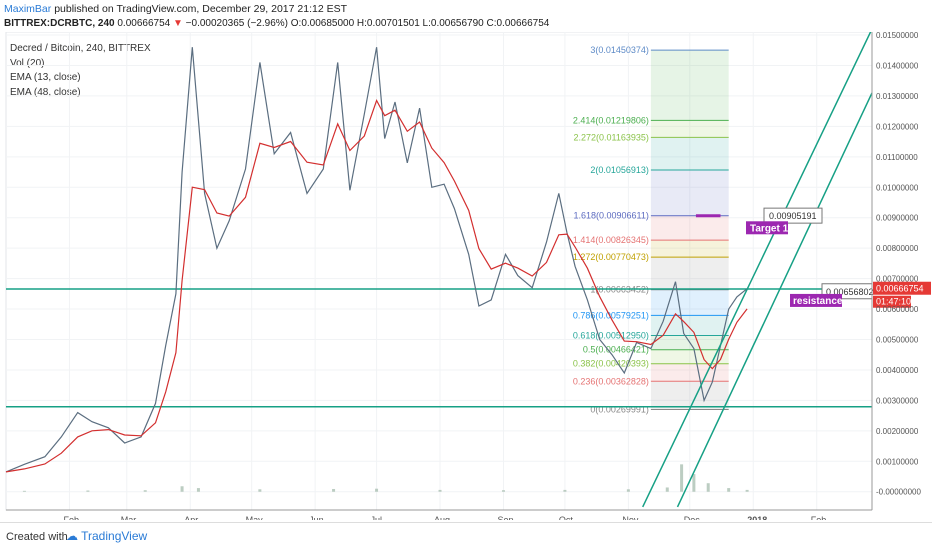 Image resolution: width=932 pixels, height=551 pixels. What do you see at coordinates (611, 315) in the screenshot?
I see `fib-level-label: 0.786(0.00579251)` at bounding box center [611, 315].